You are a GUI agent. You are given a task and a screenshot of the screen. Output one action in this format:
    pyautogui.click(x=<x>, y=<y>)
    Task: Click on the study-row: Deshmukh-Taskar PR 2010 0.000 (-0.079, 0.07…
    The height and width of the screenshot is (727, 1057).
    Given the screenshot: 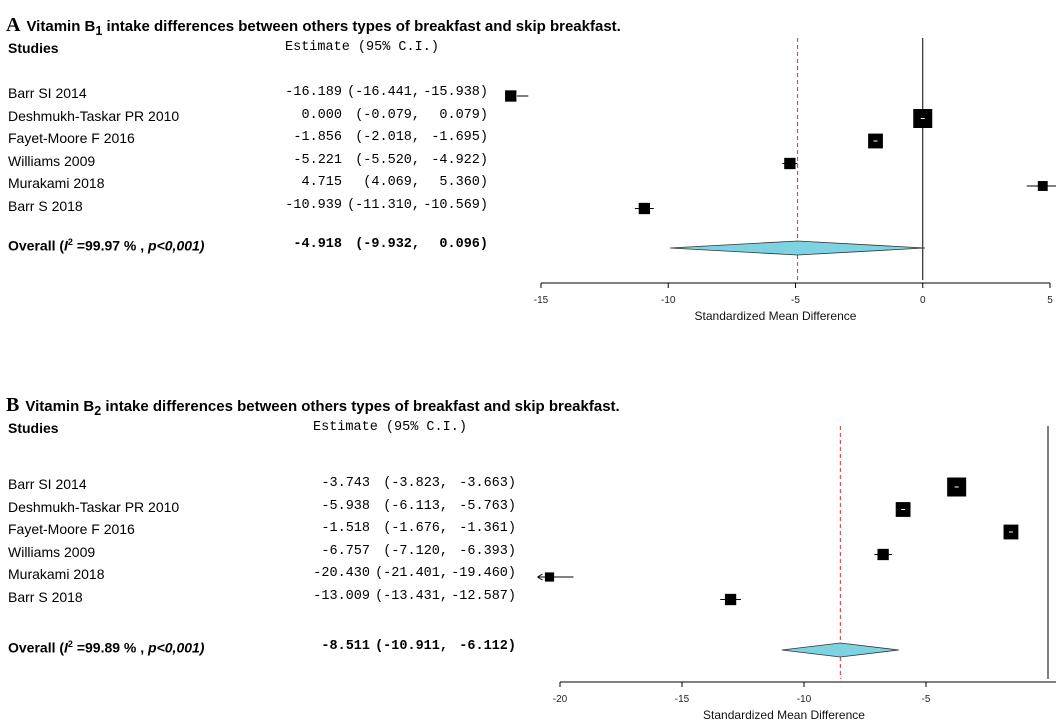 What is the action you would take?
    pyautogui.click(x=270, y=119)
    